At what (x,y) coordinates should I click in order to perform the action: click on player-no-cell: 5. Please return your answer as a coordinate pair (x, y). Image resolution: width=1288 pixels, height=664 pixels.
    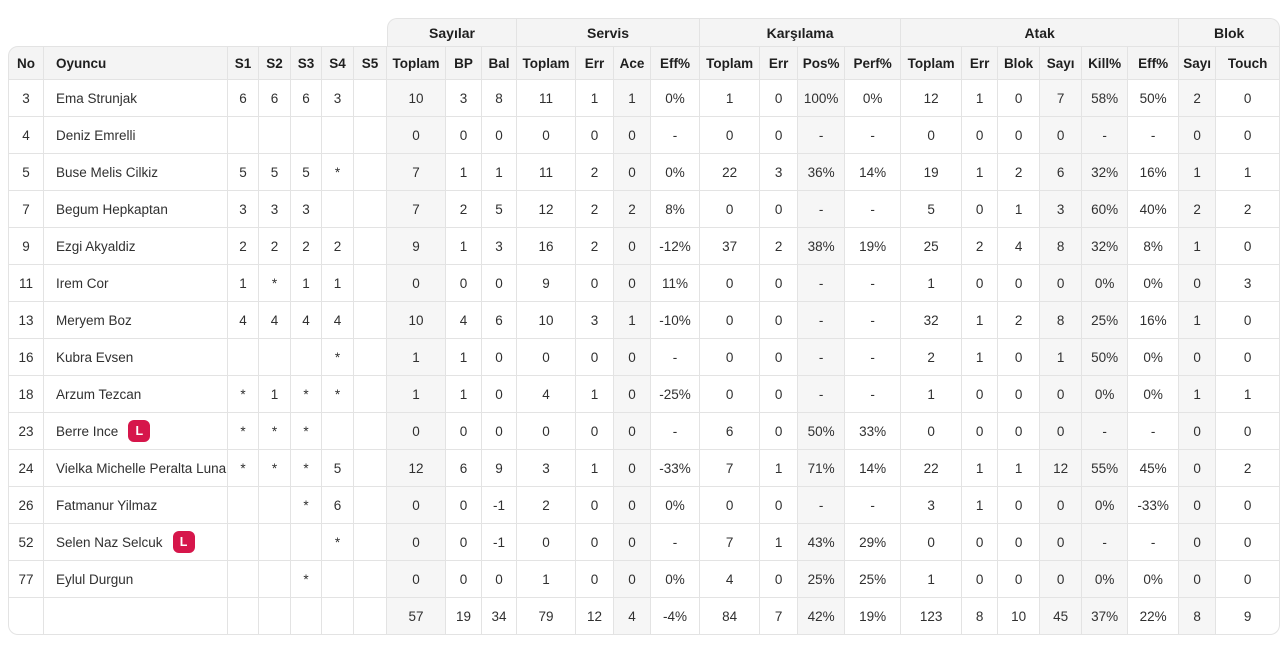
    Looking at the image, I should click on (26, 172).